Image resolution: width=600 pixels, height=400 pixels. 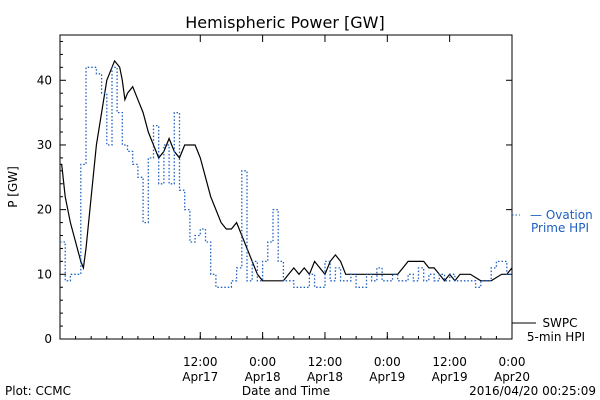 What do you see at coordinates (560, 228) in the screenshot?
I see `legend-label-ovation-2: Prime HPI` at bounding box center [560, 228].